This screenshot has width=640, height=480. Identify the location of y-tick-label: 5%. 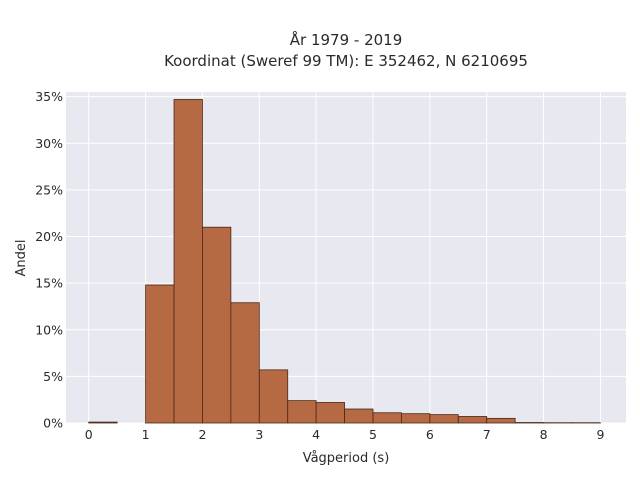
(53, 376).